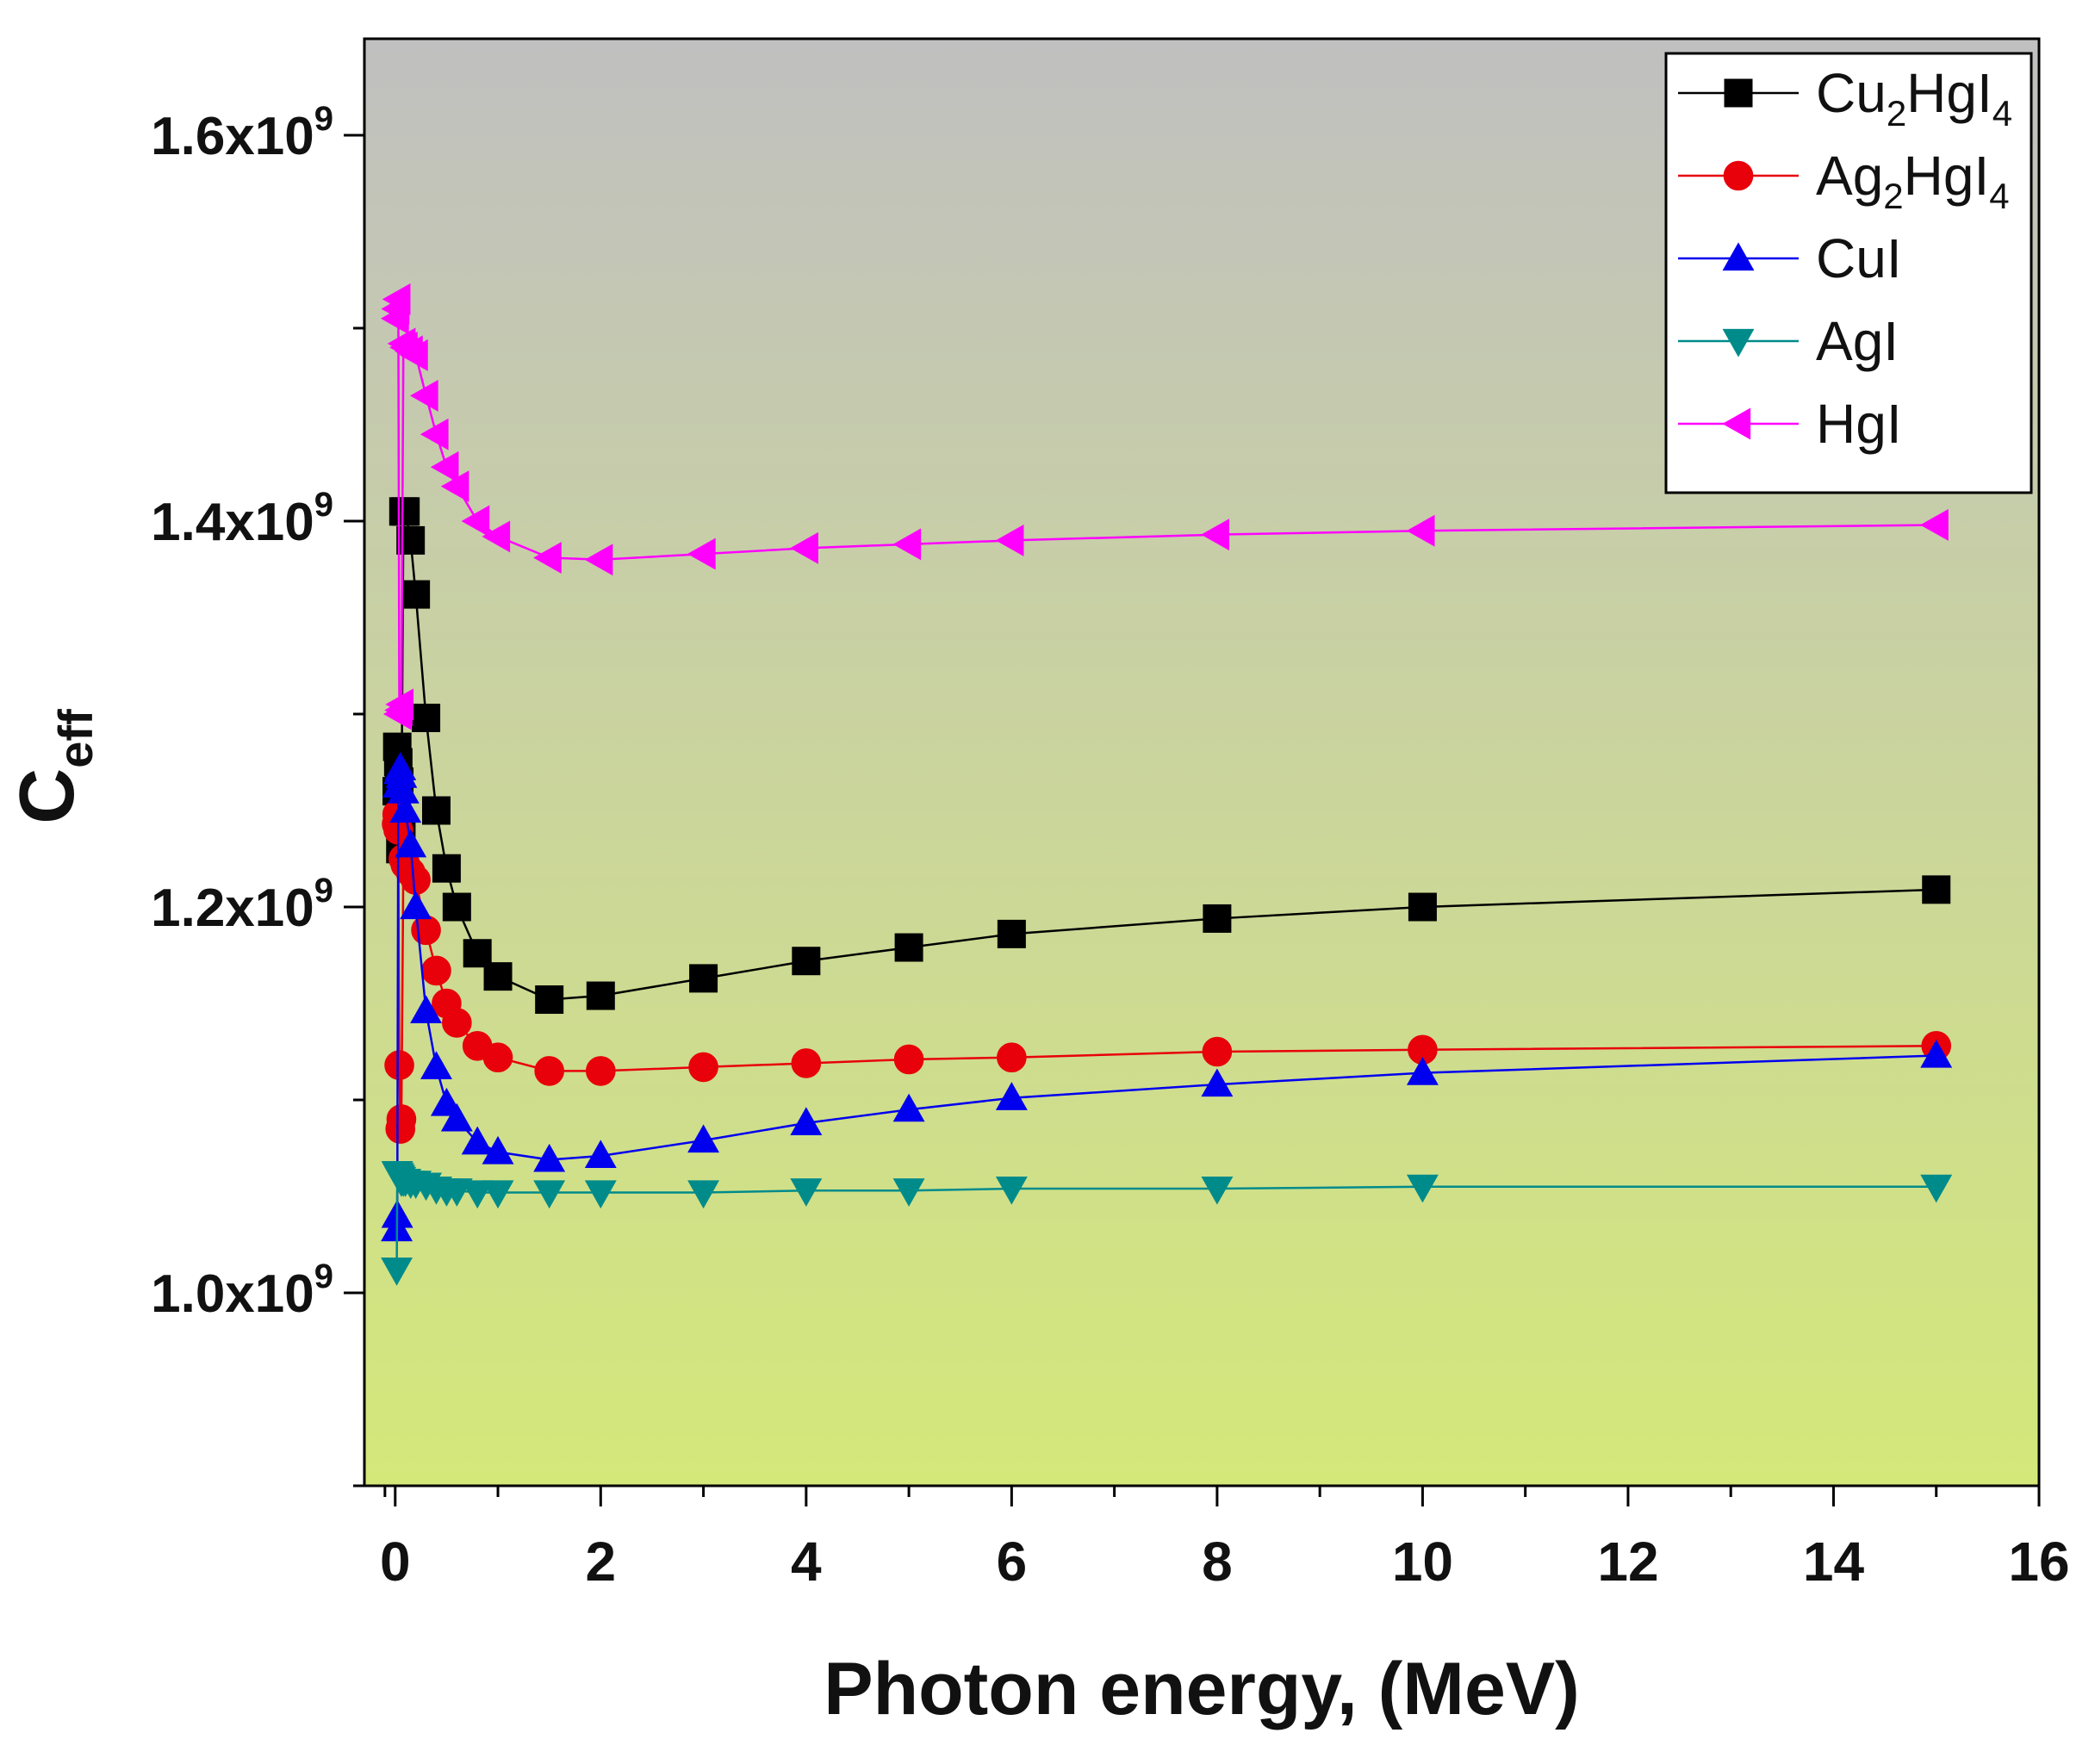 The width and height of the screenshot is (2095, 1764). Describe the element at coordinates (1859, 424) in the screenshot. I see `legend-label: HgI` at that location.